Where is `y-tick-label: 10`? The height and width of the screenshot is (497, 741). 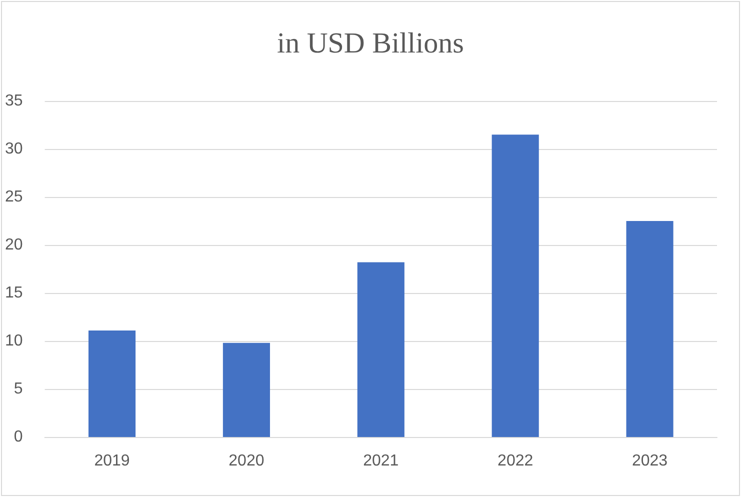
y-tick-label: 10 is located at coordinates (14, 341).